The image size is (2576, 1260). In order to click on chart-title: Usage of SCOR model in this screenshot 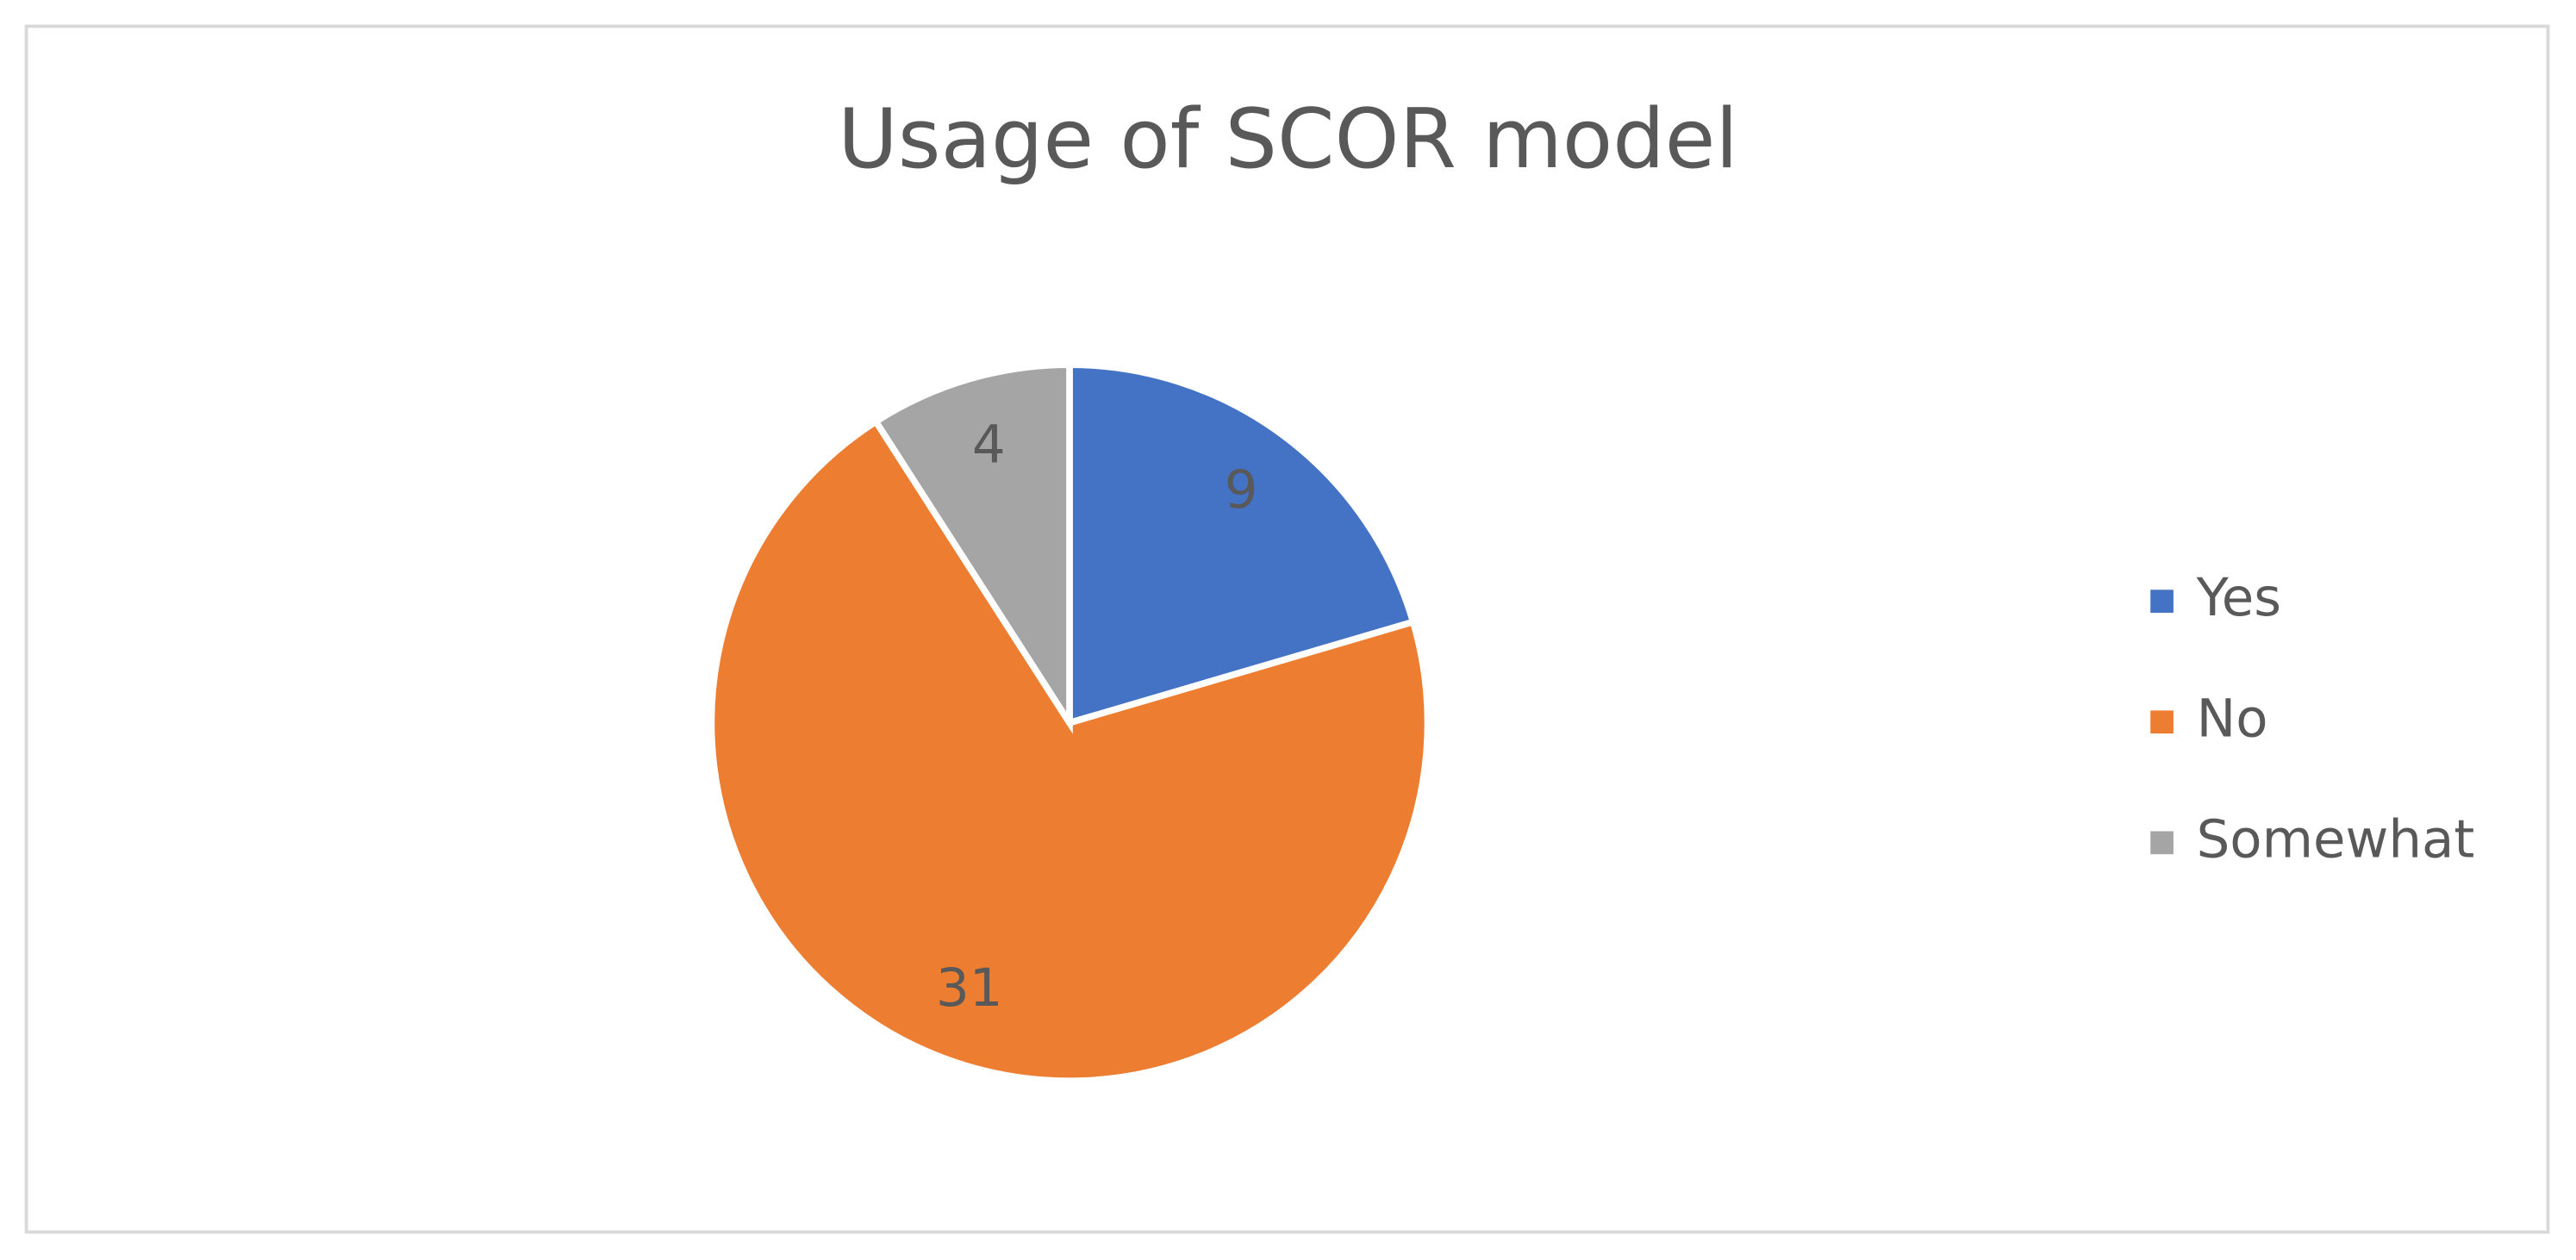, I will do `click(1288, 140)`.